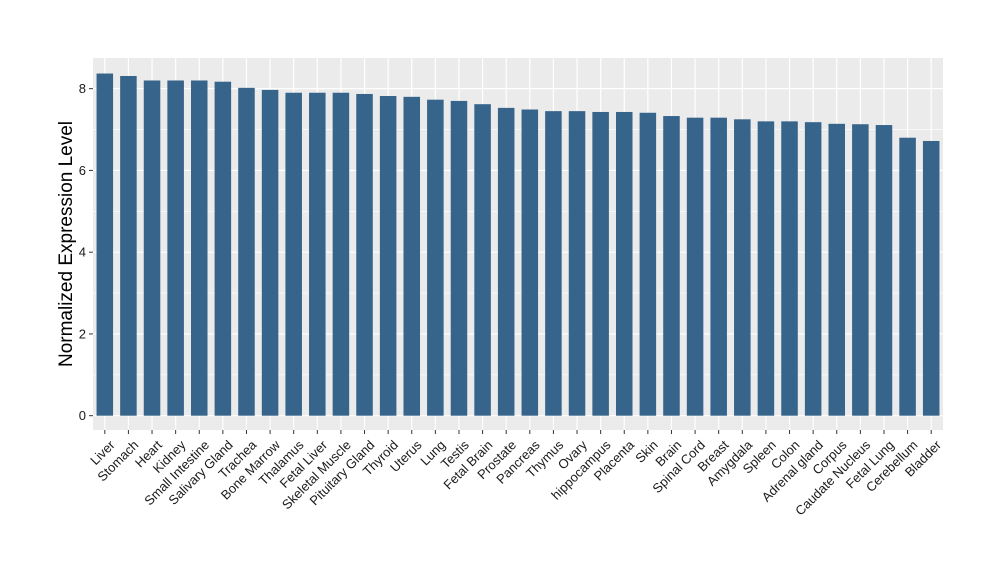 The height and width of the screenshot is (580, 1000). Describe the element at coordinates (82, 88) in the screenshot. I see `y-tick-label: 8` at that location.